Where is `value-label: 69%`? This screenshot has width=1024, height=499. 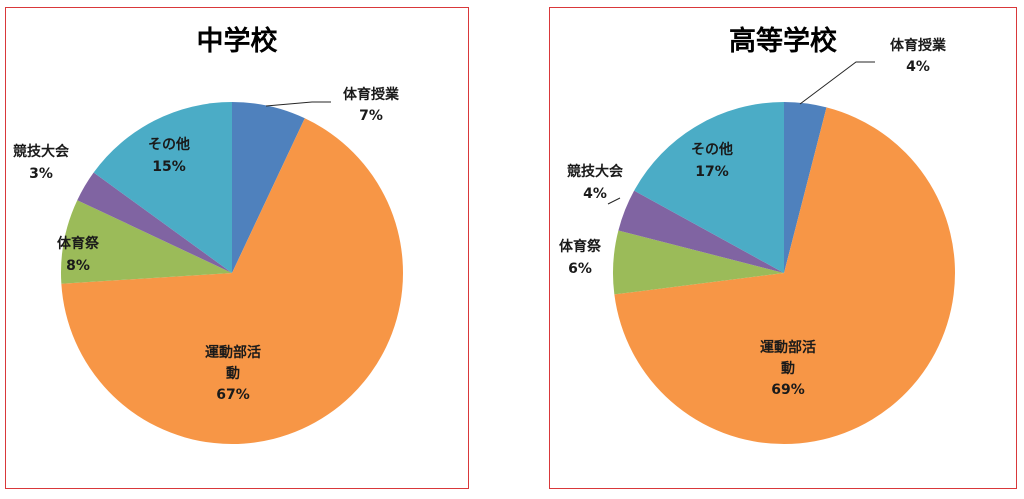 value-label: 69% is located at coordinates (788, 390).